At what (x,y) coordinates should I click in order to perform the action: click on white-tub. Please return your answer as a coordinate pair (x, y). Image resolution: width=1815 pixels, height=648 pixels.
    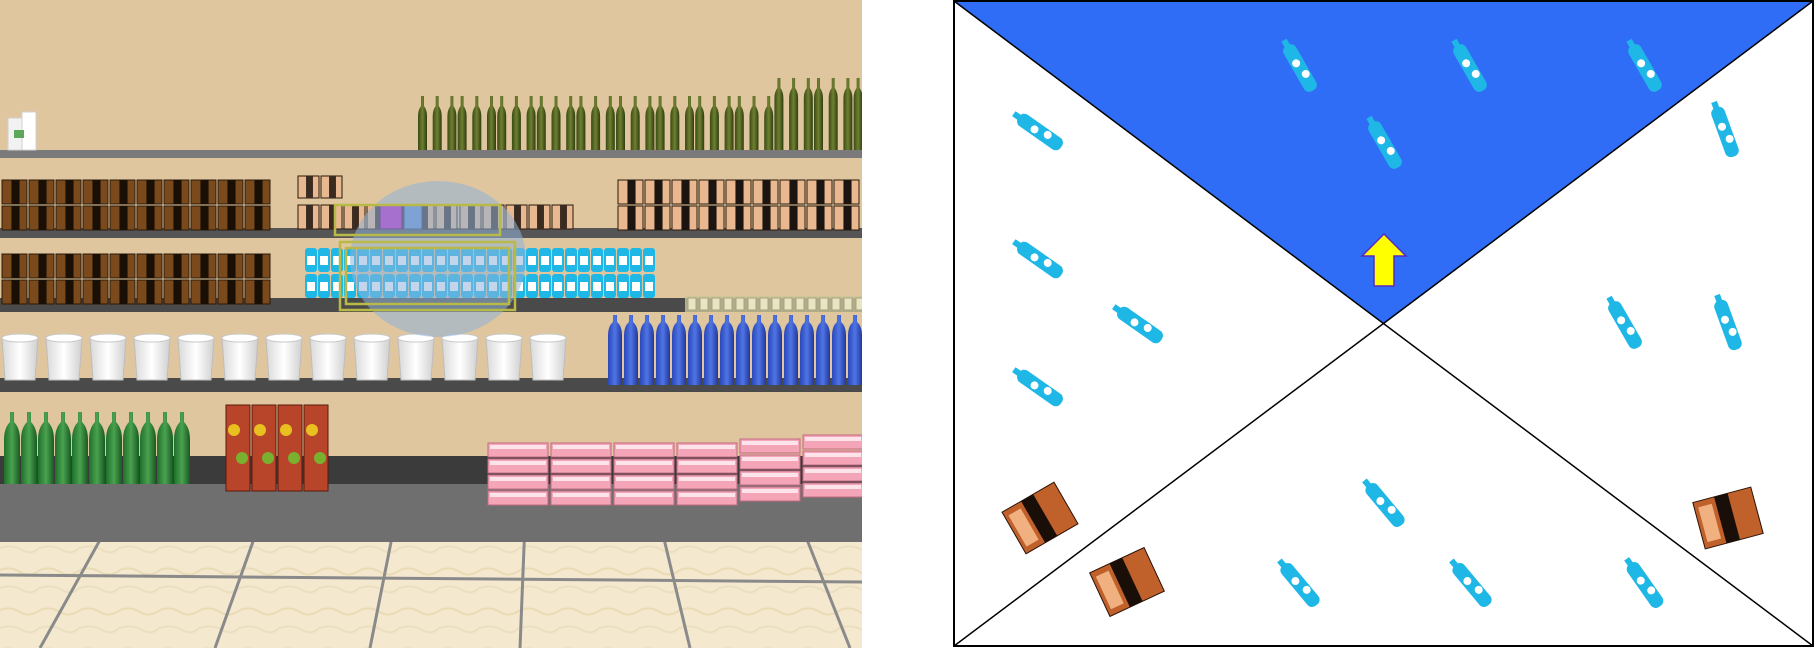
    Looking at the image, I should click on (108, 359).